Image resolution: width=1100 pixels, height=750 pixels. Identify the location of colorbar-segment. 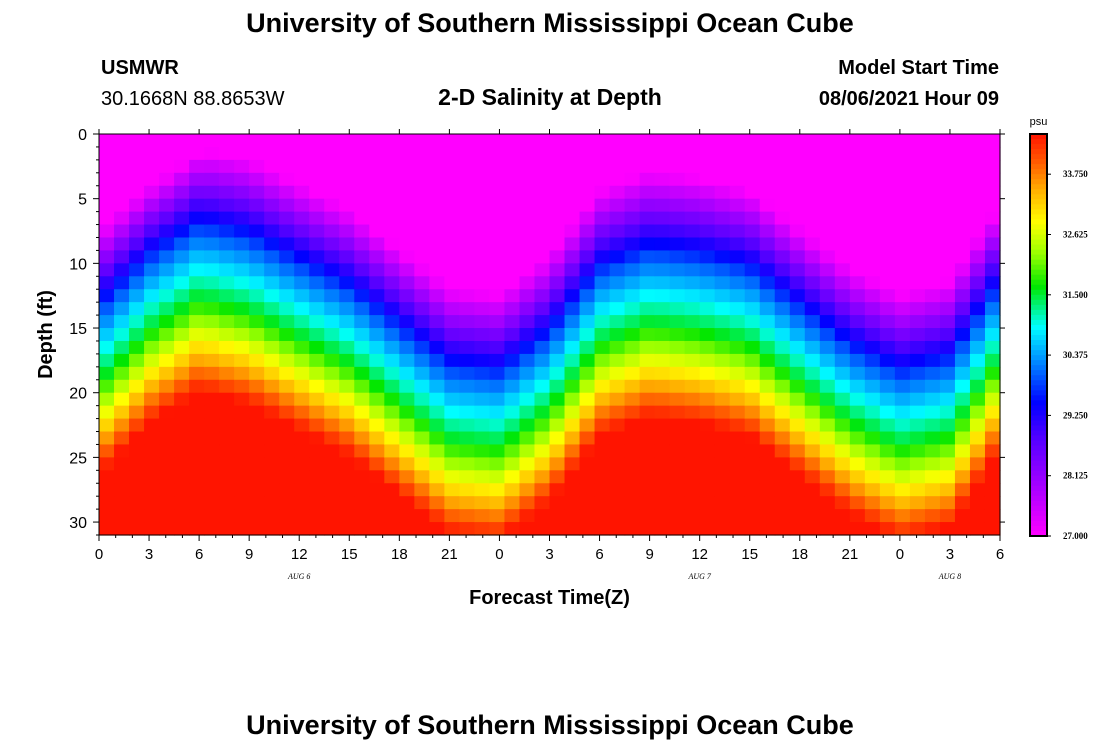
(1038, 483).